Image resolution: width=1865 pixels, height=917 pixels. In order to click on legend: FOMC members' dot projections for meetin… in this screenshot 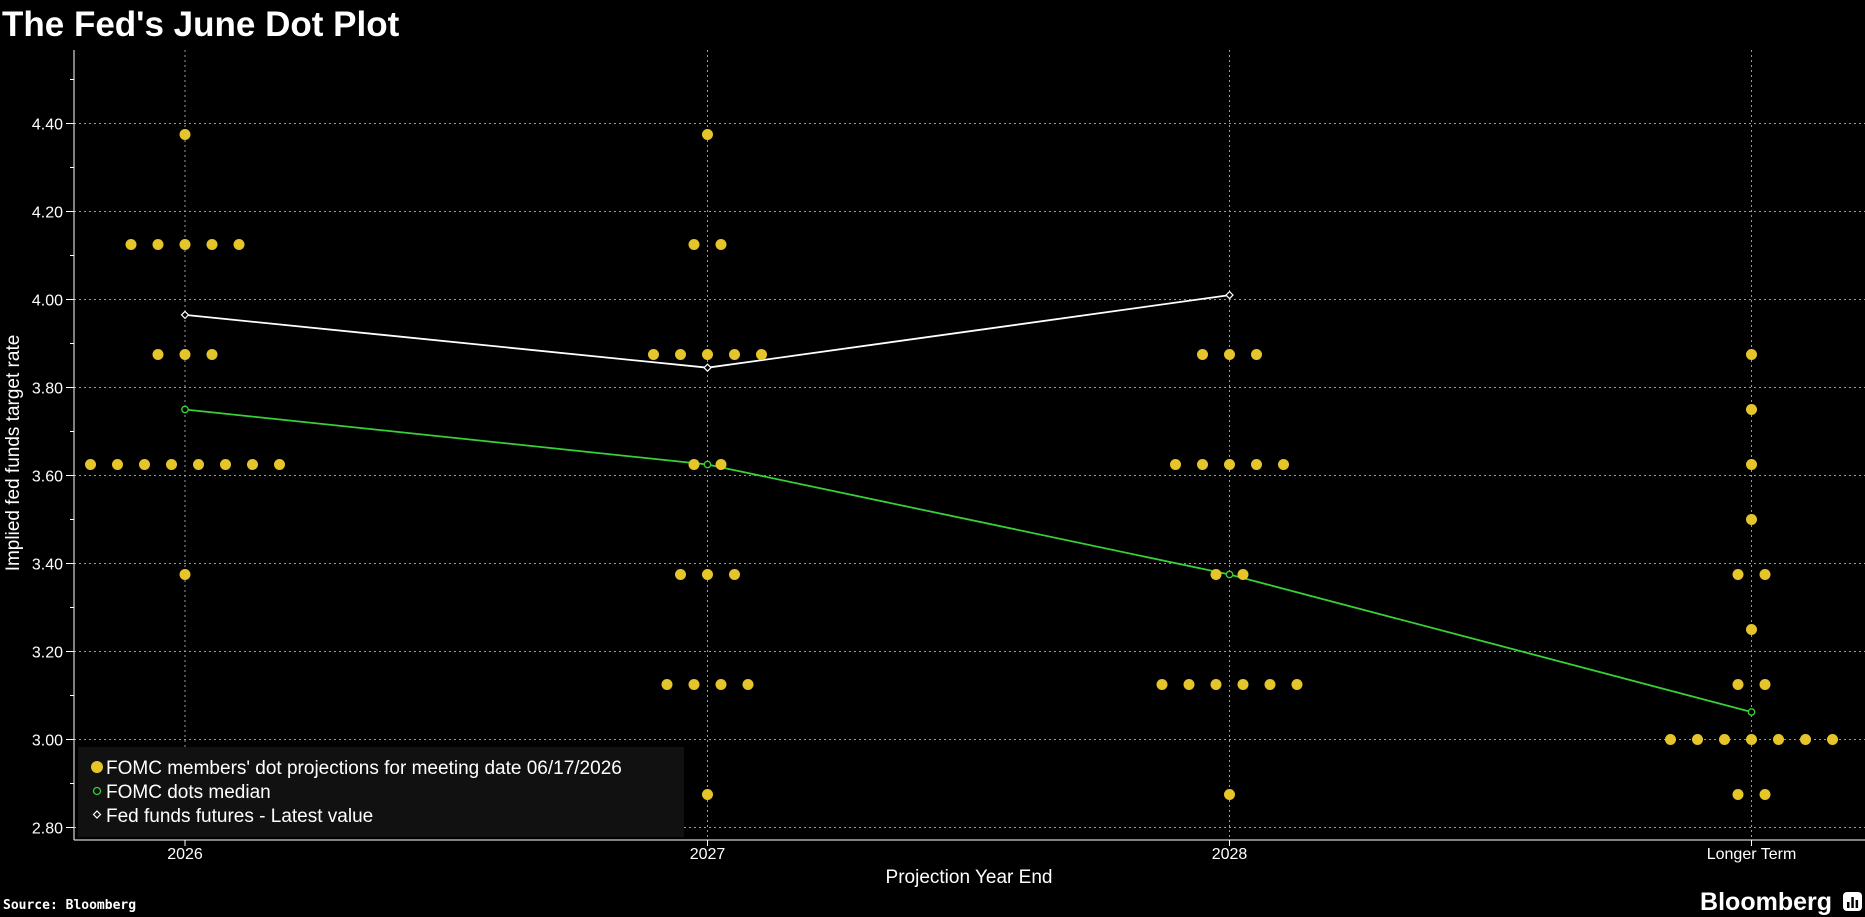, I will do `click(381, 792)`.